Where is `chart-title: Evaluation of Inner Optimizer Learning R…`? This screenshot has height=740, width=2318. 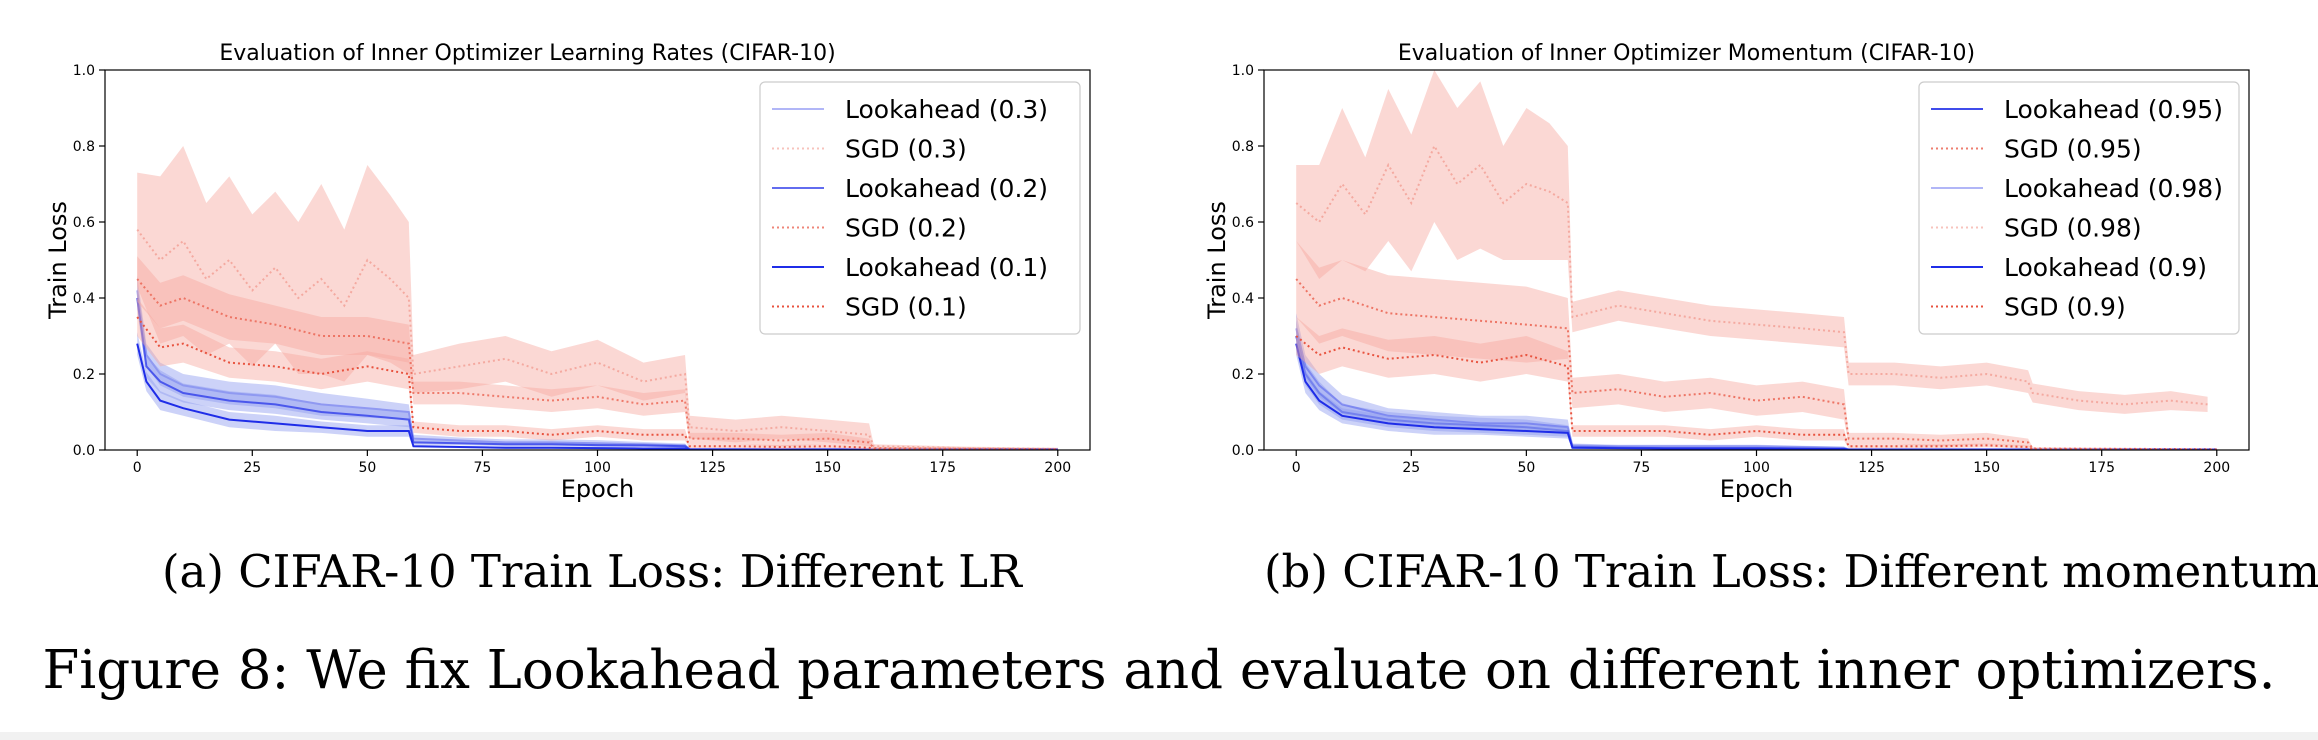
chart-title: Evaluation of Inner Optimizer Learning R… is located at coordinates (527, 53).